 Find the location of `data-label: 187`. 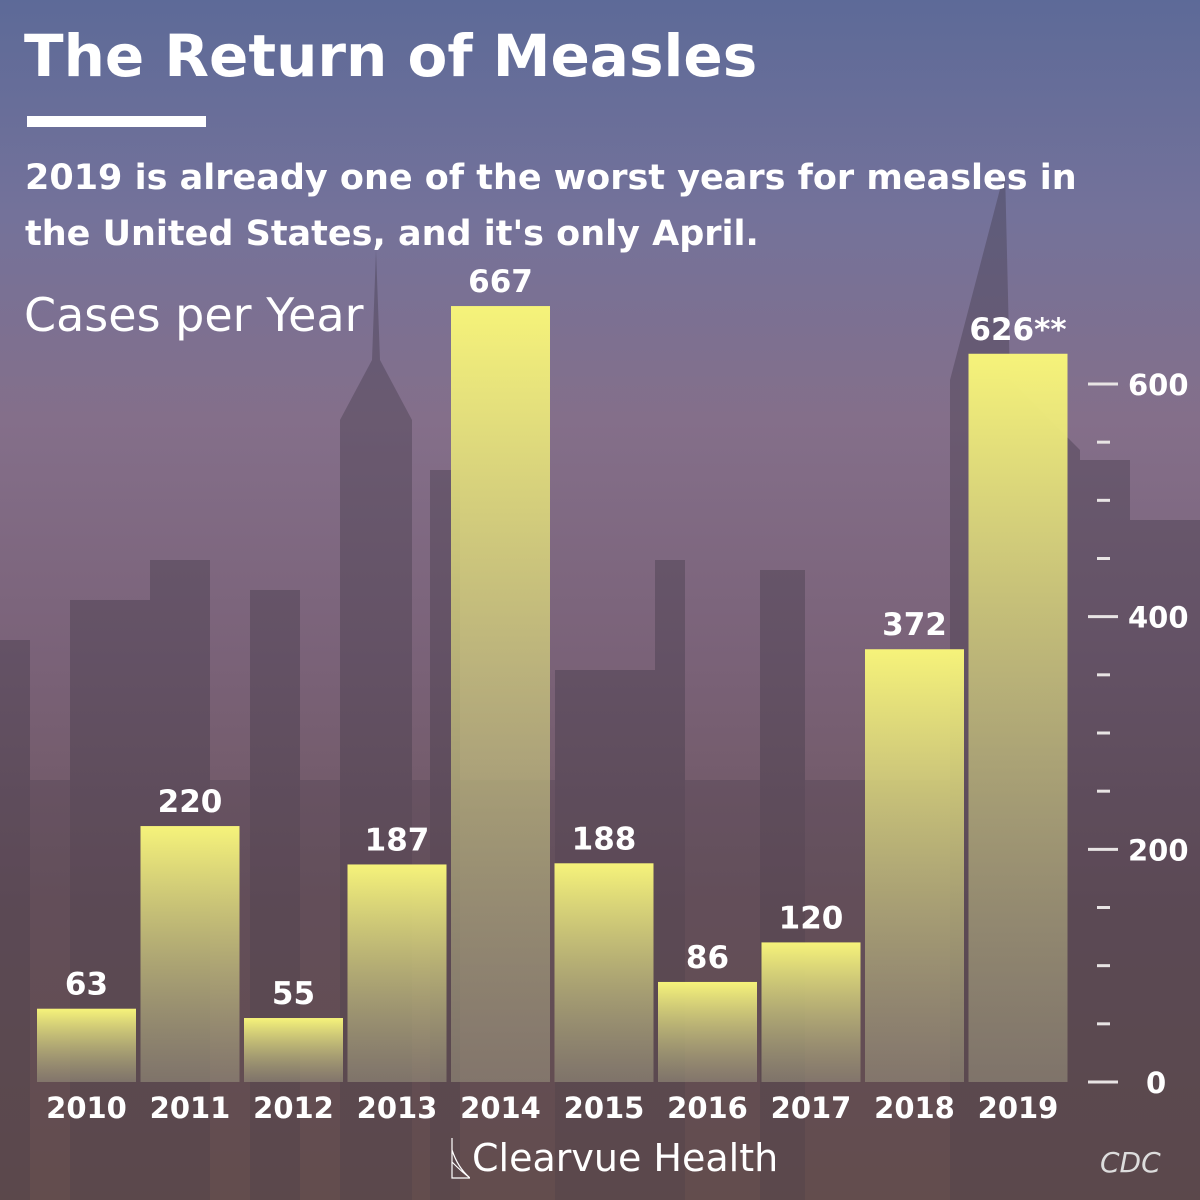

data-label: 187 is located at coordinates (397, 840).